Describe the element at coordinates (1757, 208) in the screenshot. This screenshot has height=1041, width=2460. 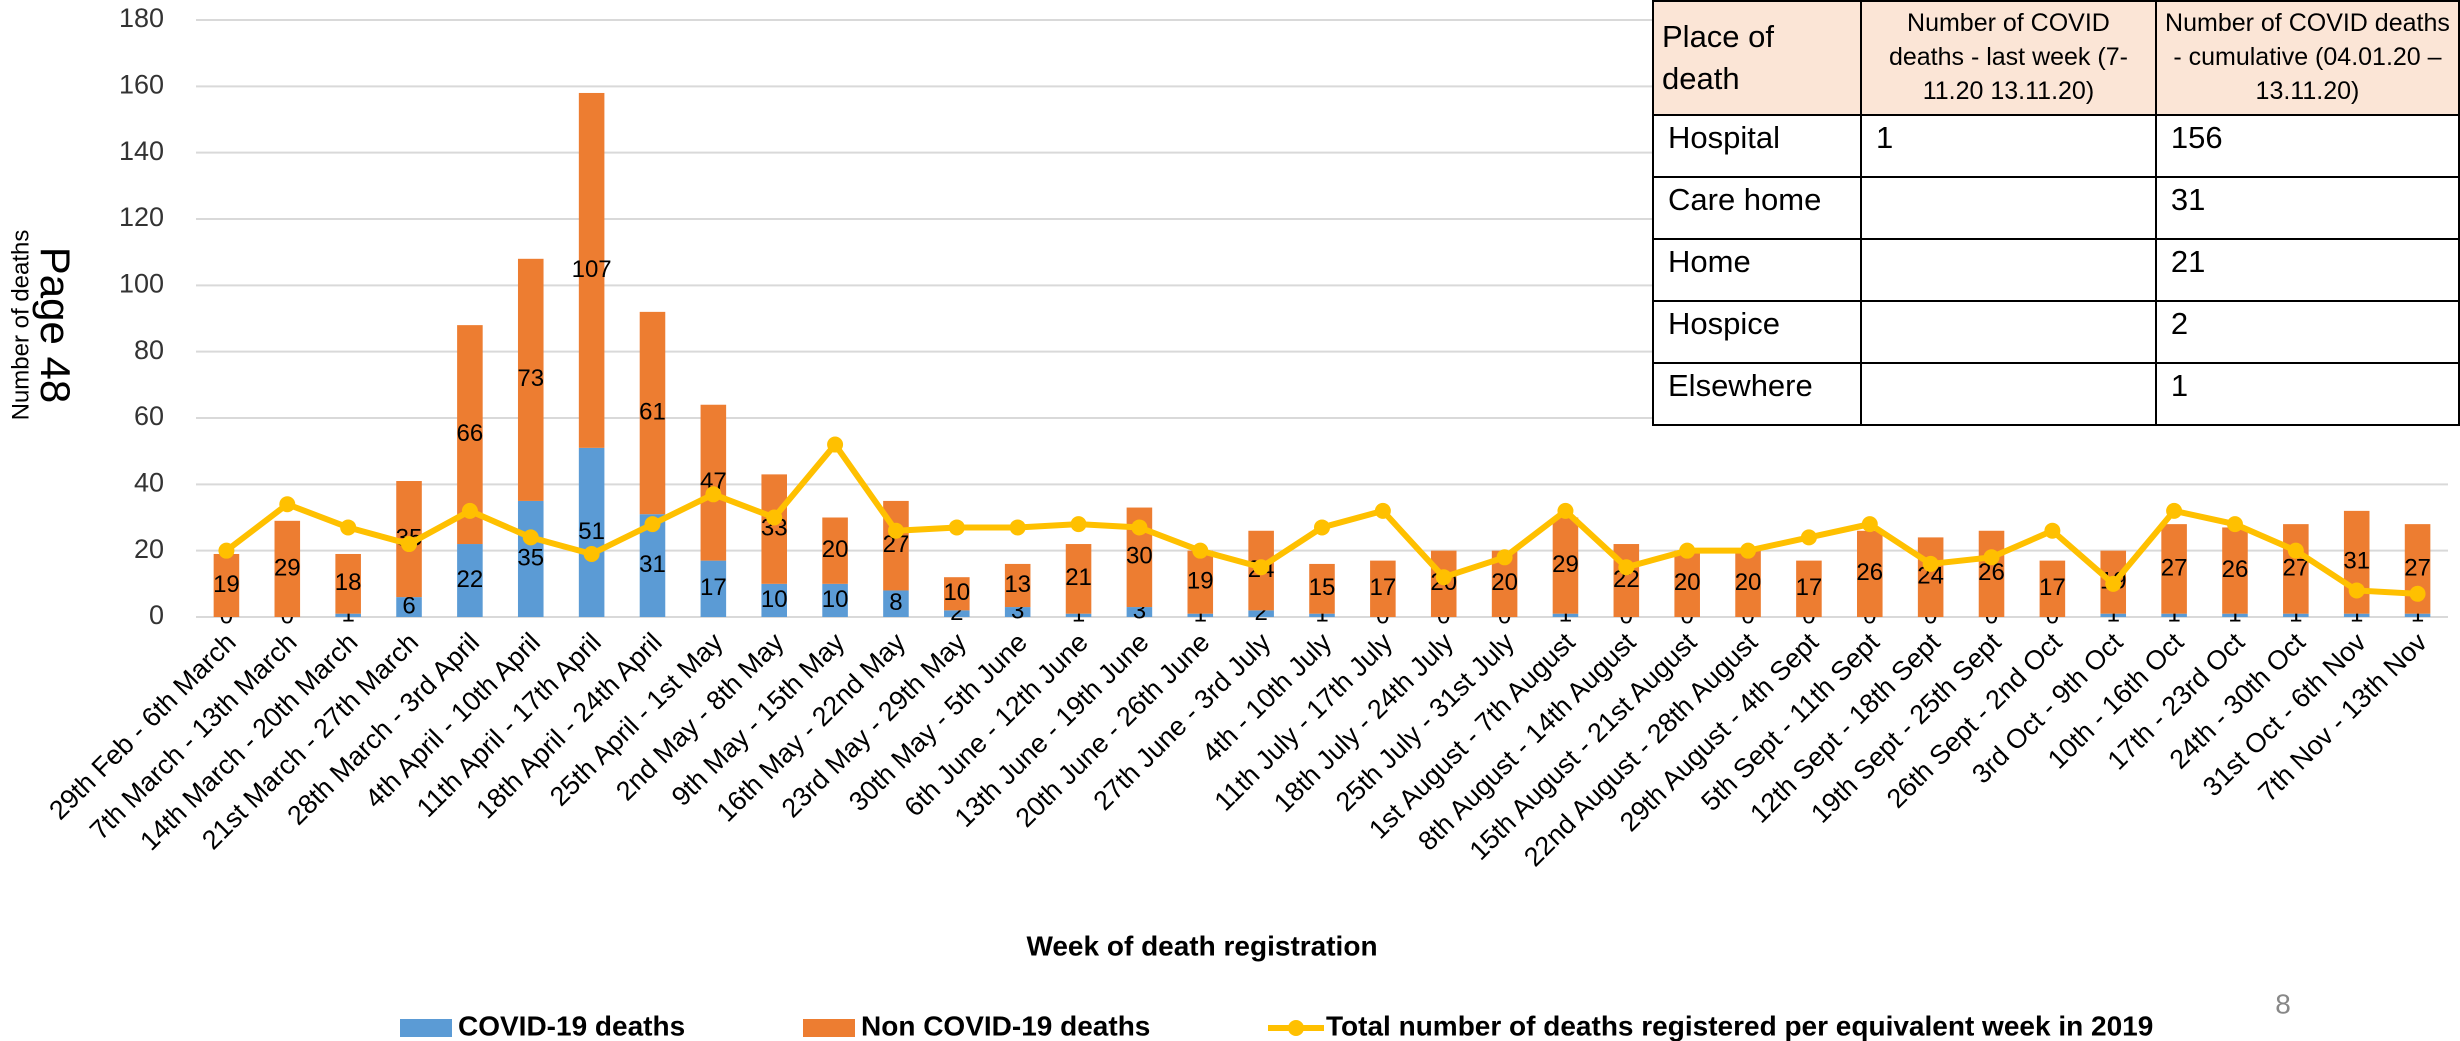
I see `table-cell: Care home` at that location.